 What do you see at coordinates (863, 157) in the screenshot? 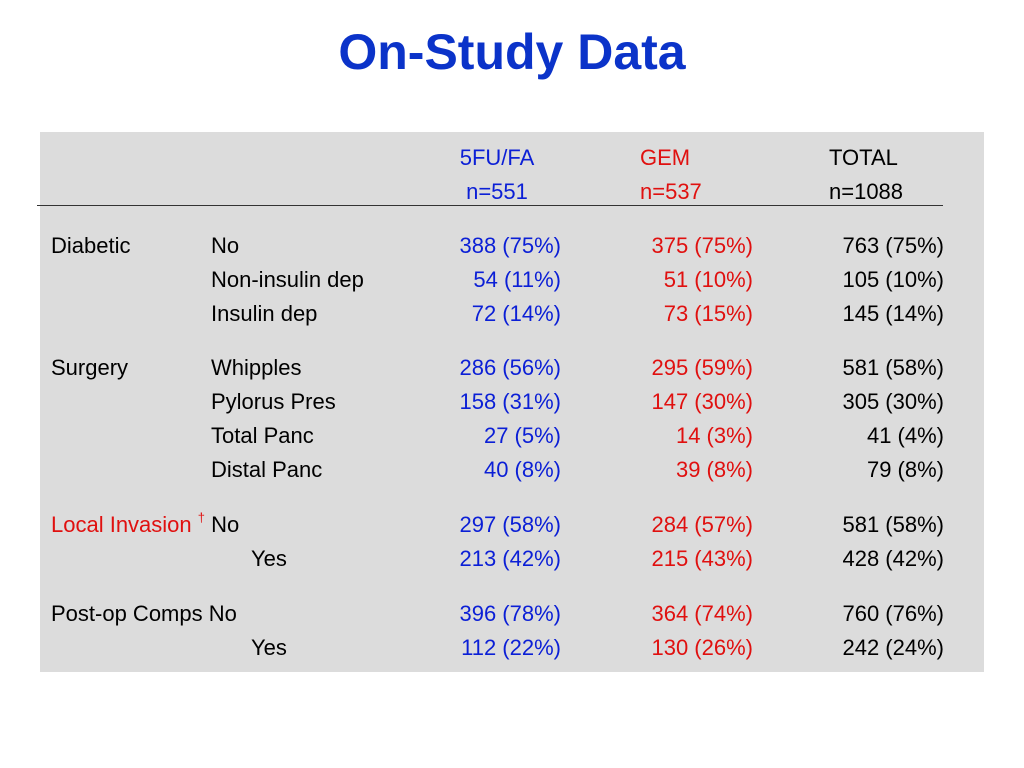
I see `header-total-name: TOTAL` at bounding box center [863, 157].